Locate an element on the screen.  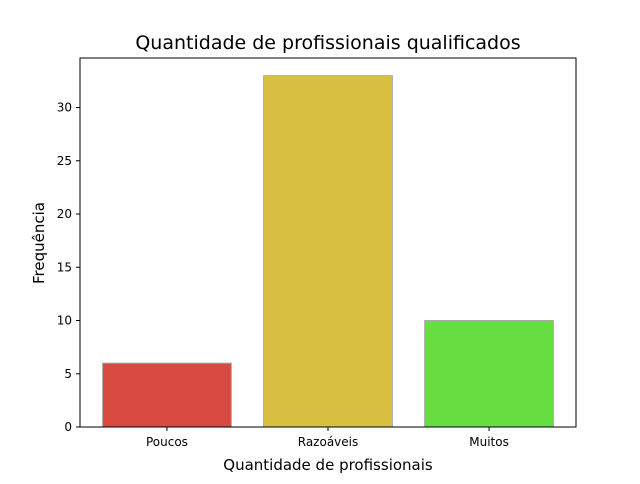
y-tick-label: 20 is located at coordinates (64, 214).